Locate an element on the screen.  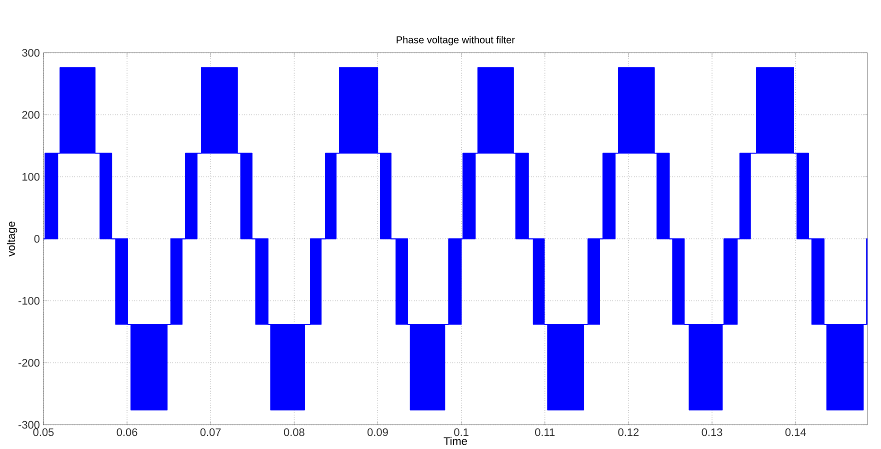
x-tick-label: 0.14 is located at coordinates (795, 432).